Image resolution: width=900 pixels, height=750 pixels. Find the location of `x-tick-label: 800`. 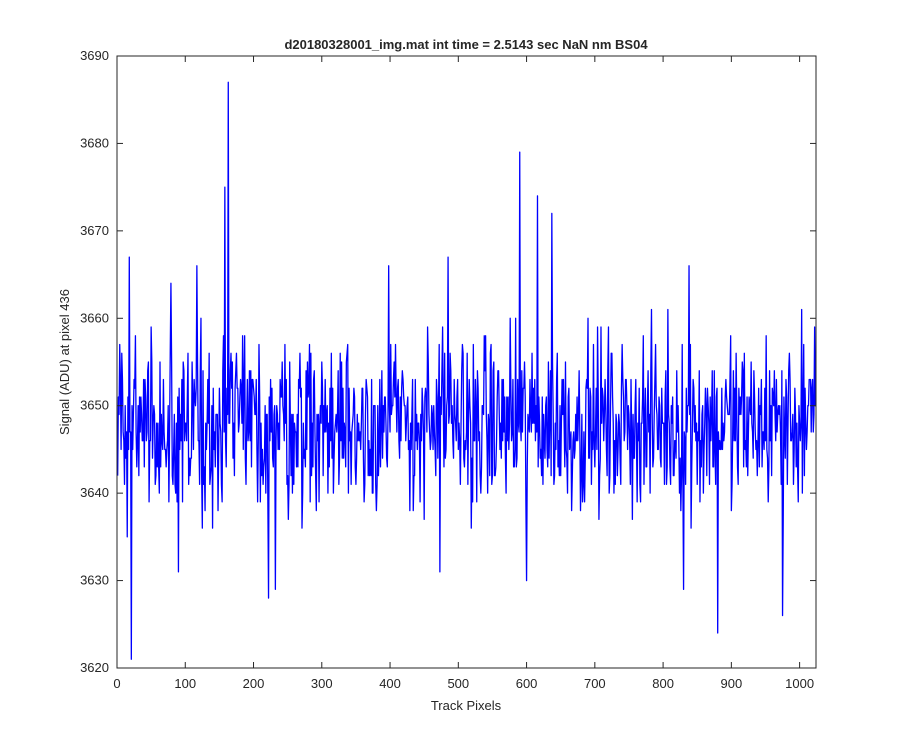

x-tick-label: 800 is located at coordinates (663, 683).